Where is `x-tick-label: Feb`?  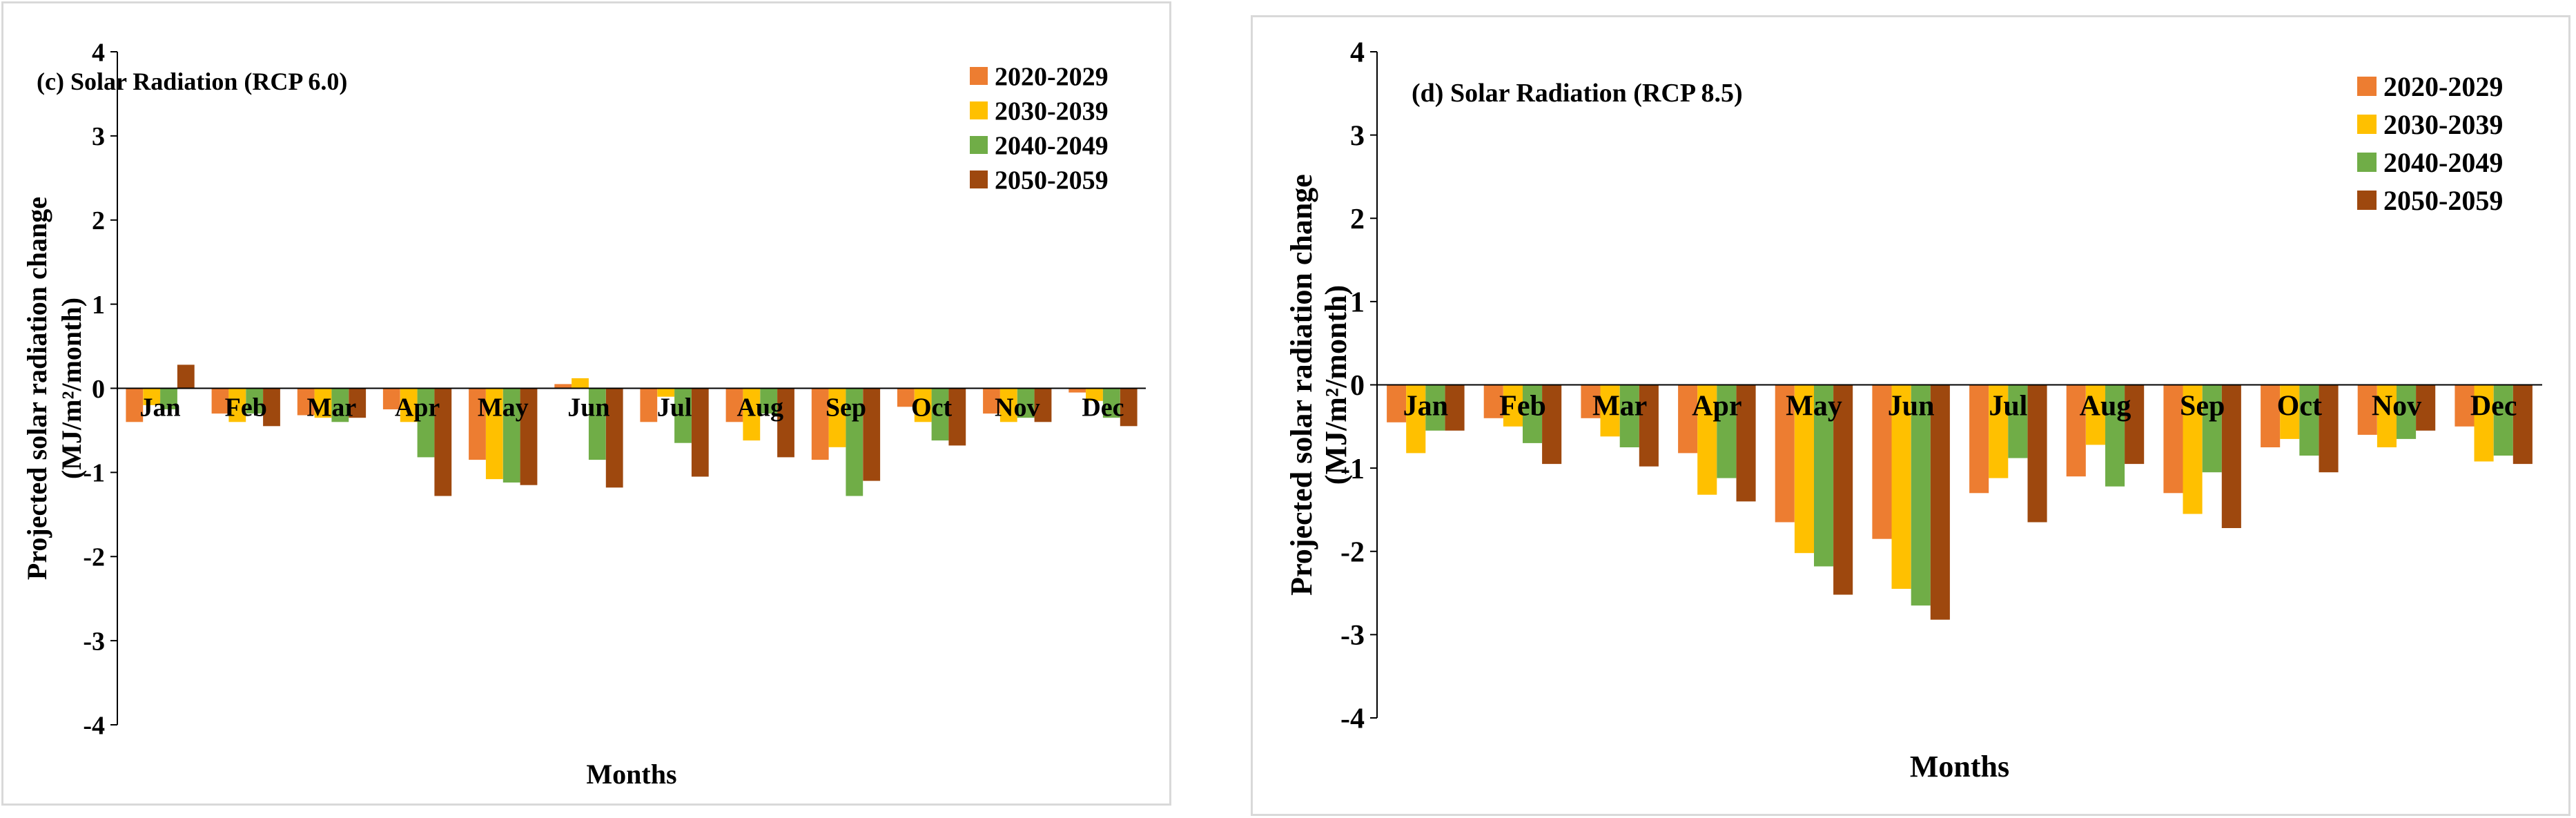 x-tick-label: Feb is located at coordinates (246, 407).